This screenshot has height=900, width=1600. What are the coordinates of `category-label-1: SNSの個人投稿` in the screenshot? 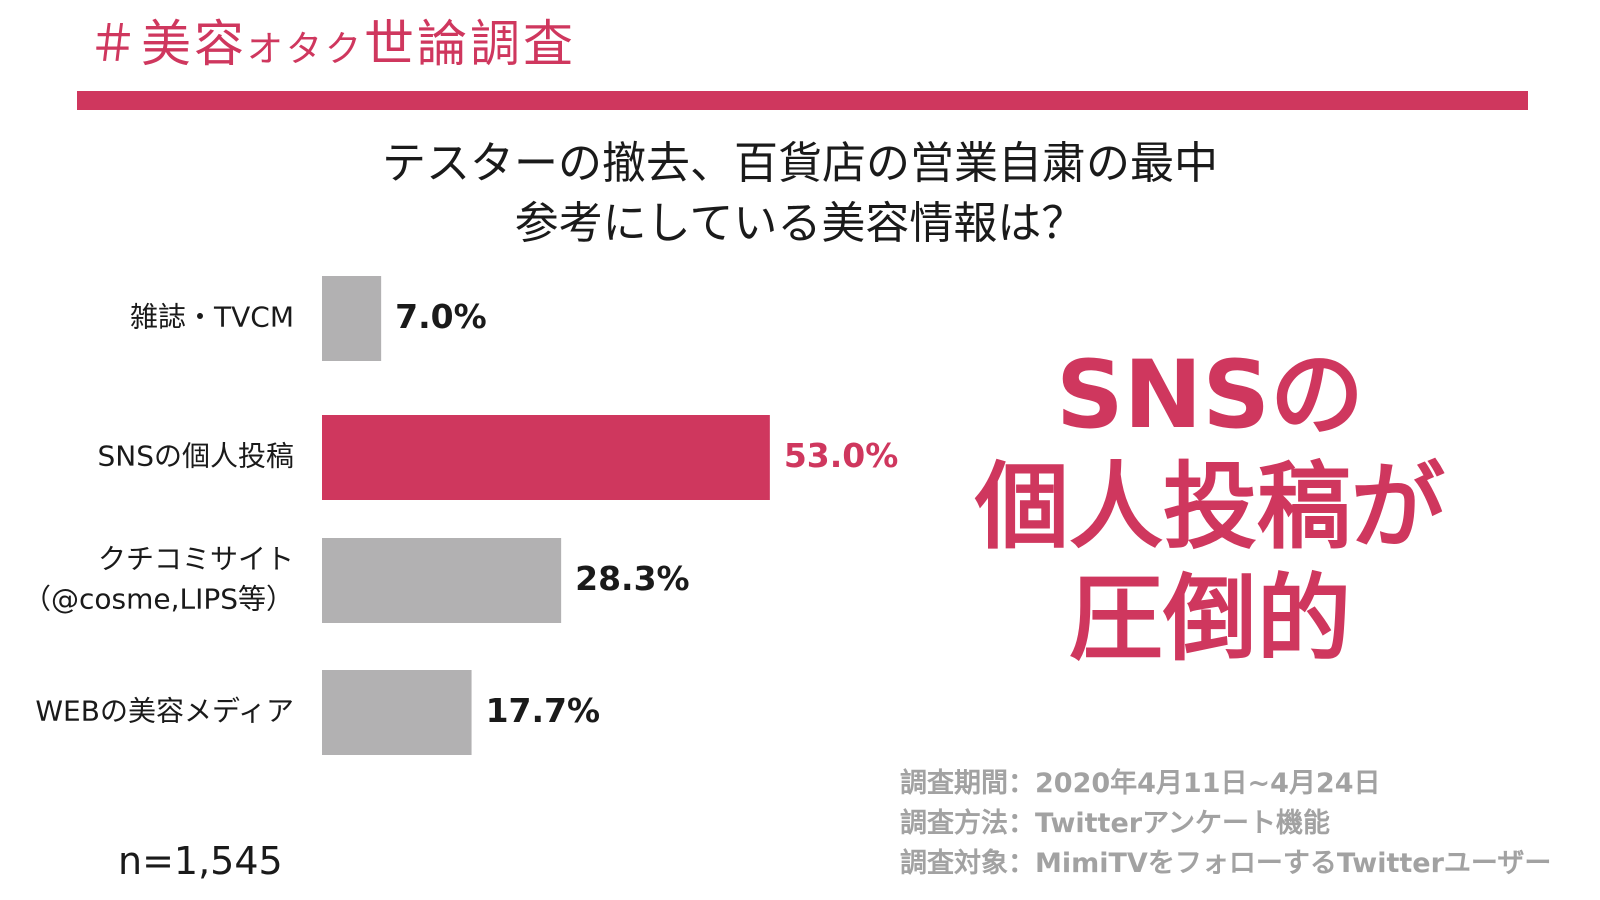 It's located at (196, 456).